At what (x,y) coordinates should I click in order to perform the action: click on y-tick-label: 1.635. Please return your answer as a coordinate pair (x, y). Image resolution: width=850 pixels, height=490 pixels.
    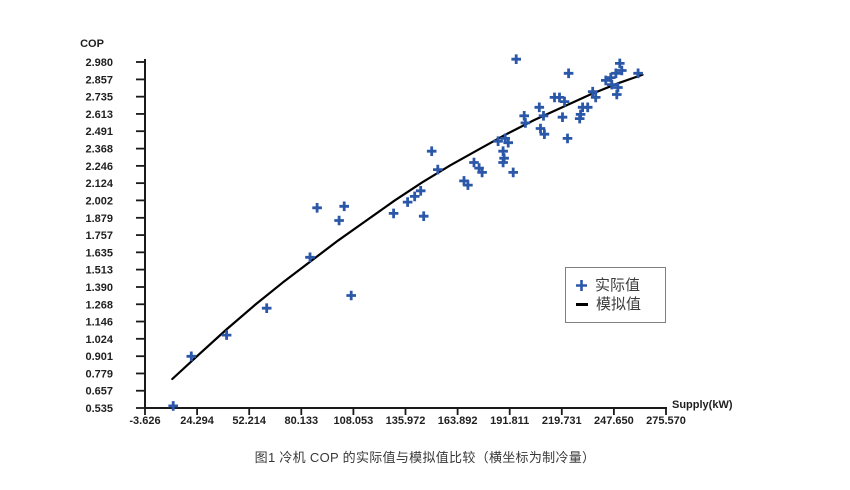
    Looking at the image, I should click on (99, 253).